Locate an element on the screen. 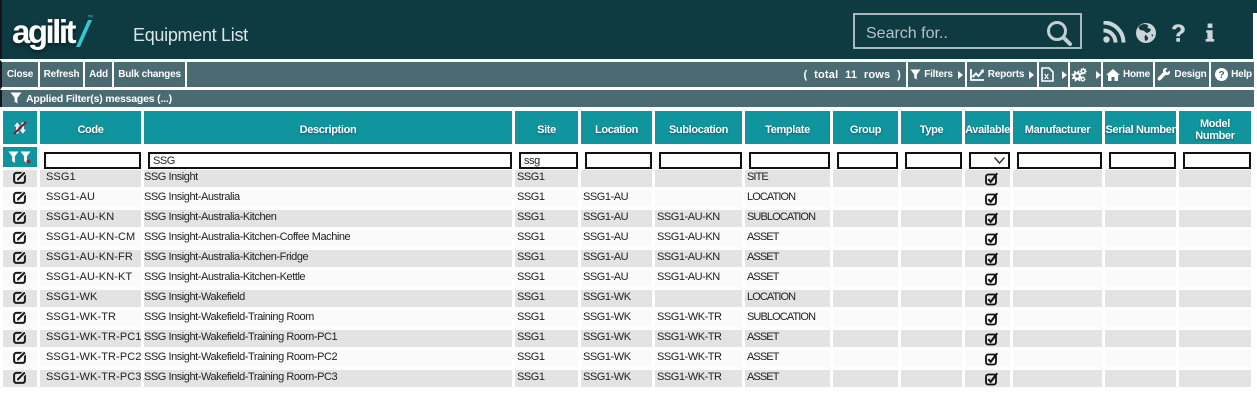 The image size is (1257, 401). svg-text: x is located at coordinates (1046, 76).